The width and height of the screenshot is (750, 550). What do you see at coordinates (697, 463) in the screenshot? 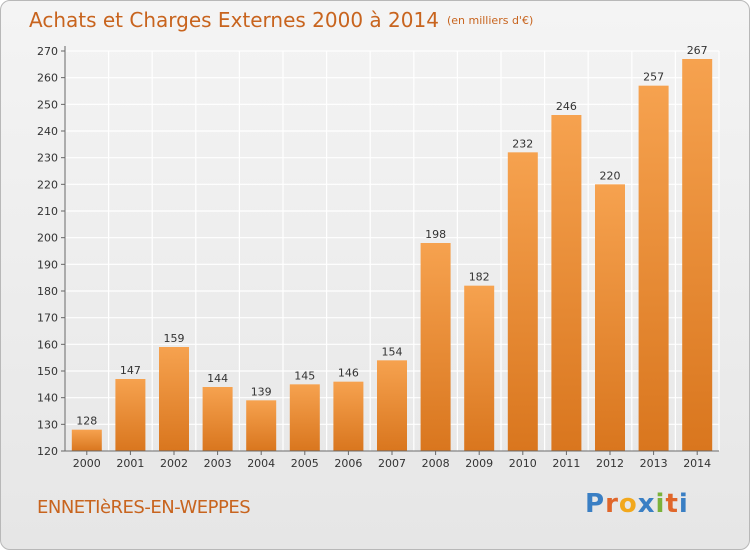
I see `x-tick-label: 2014` at bounding box center [697, 463].